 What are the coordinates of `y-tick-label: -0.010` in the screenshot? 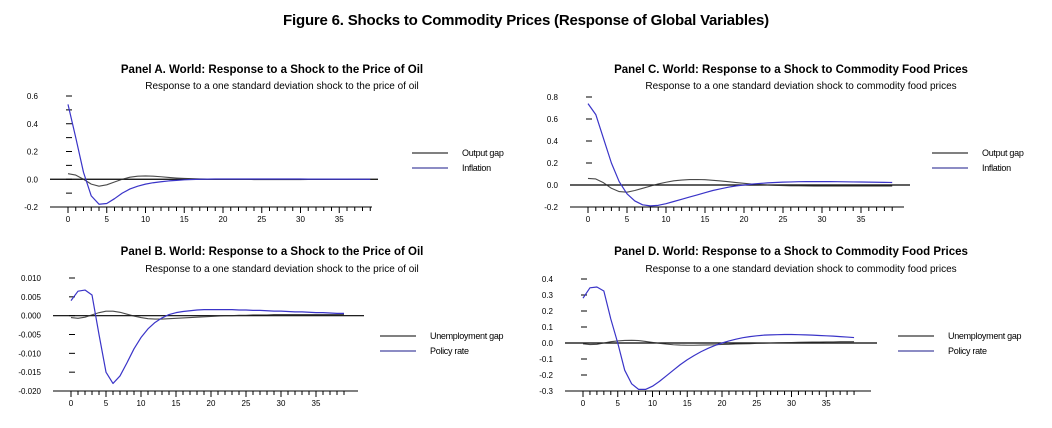 It's located at (29, 353).